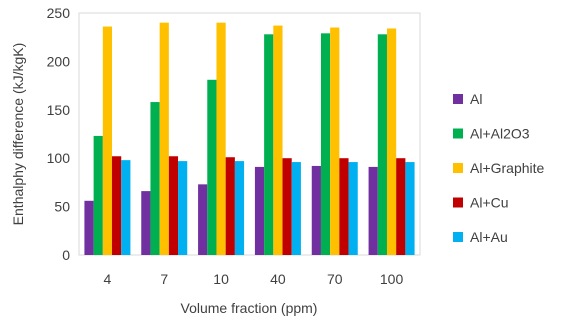 The image size is (567, 322). I want to click on legend-label: Al+Al2O3, so click(500, 134).